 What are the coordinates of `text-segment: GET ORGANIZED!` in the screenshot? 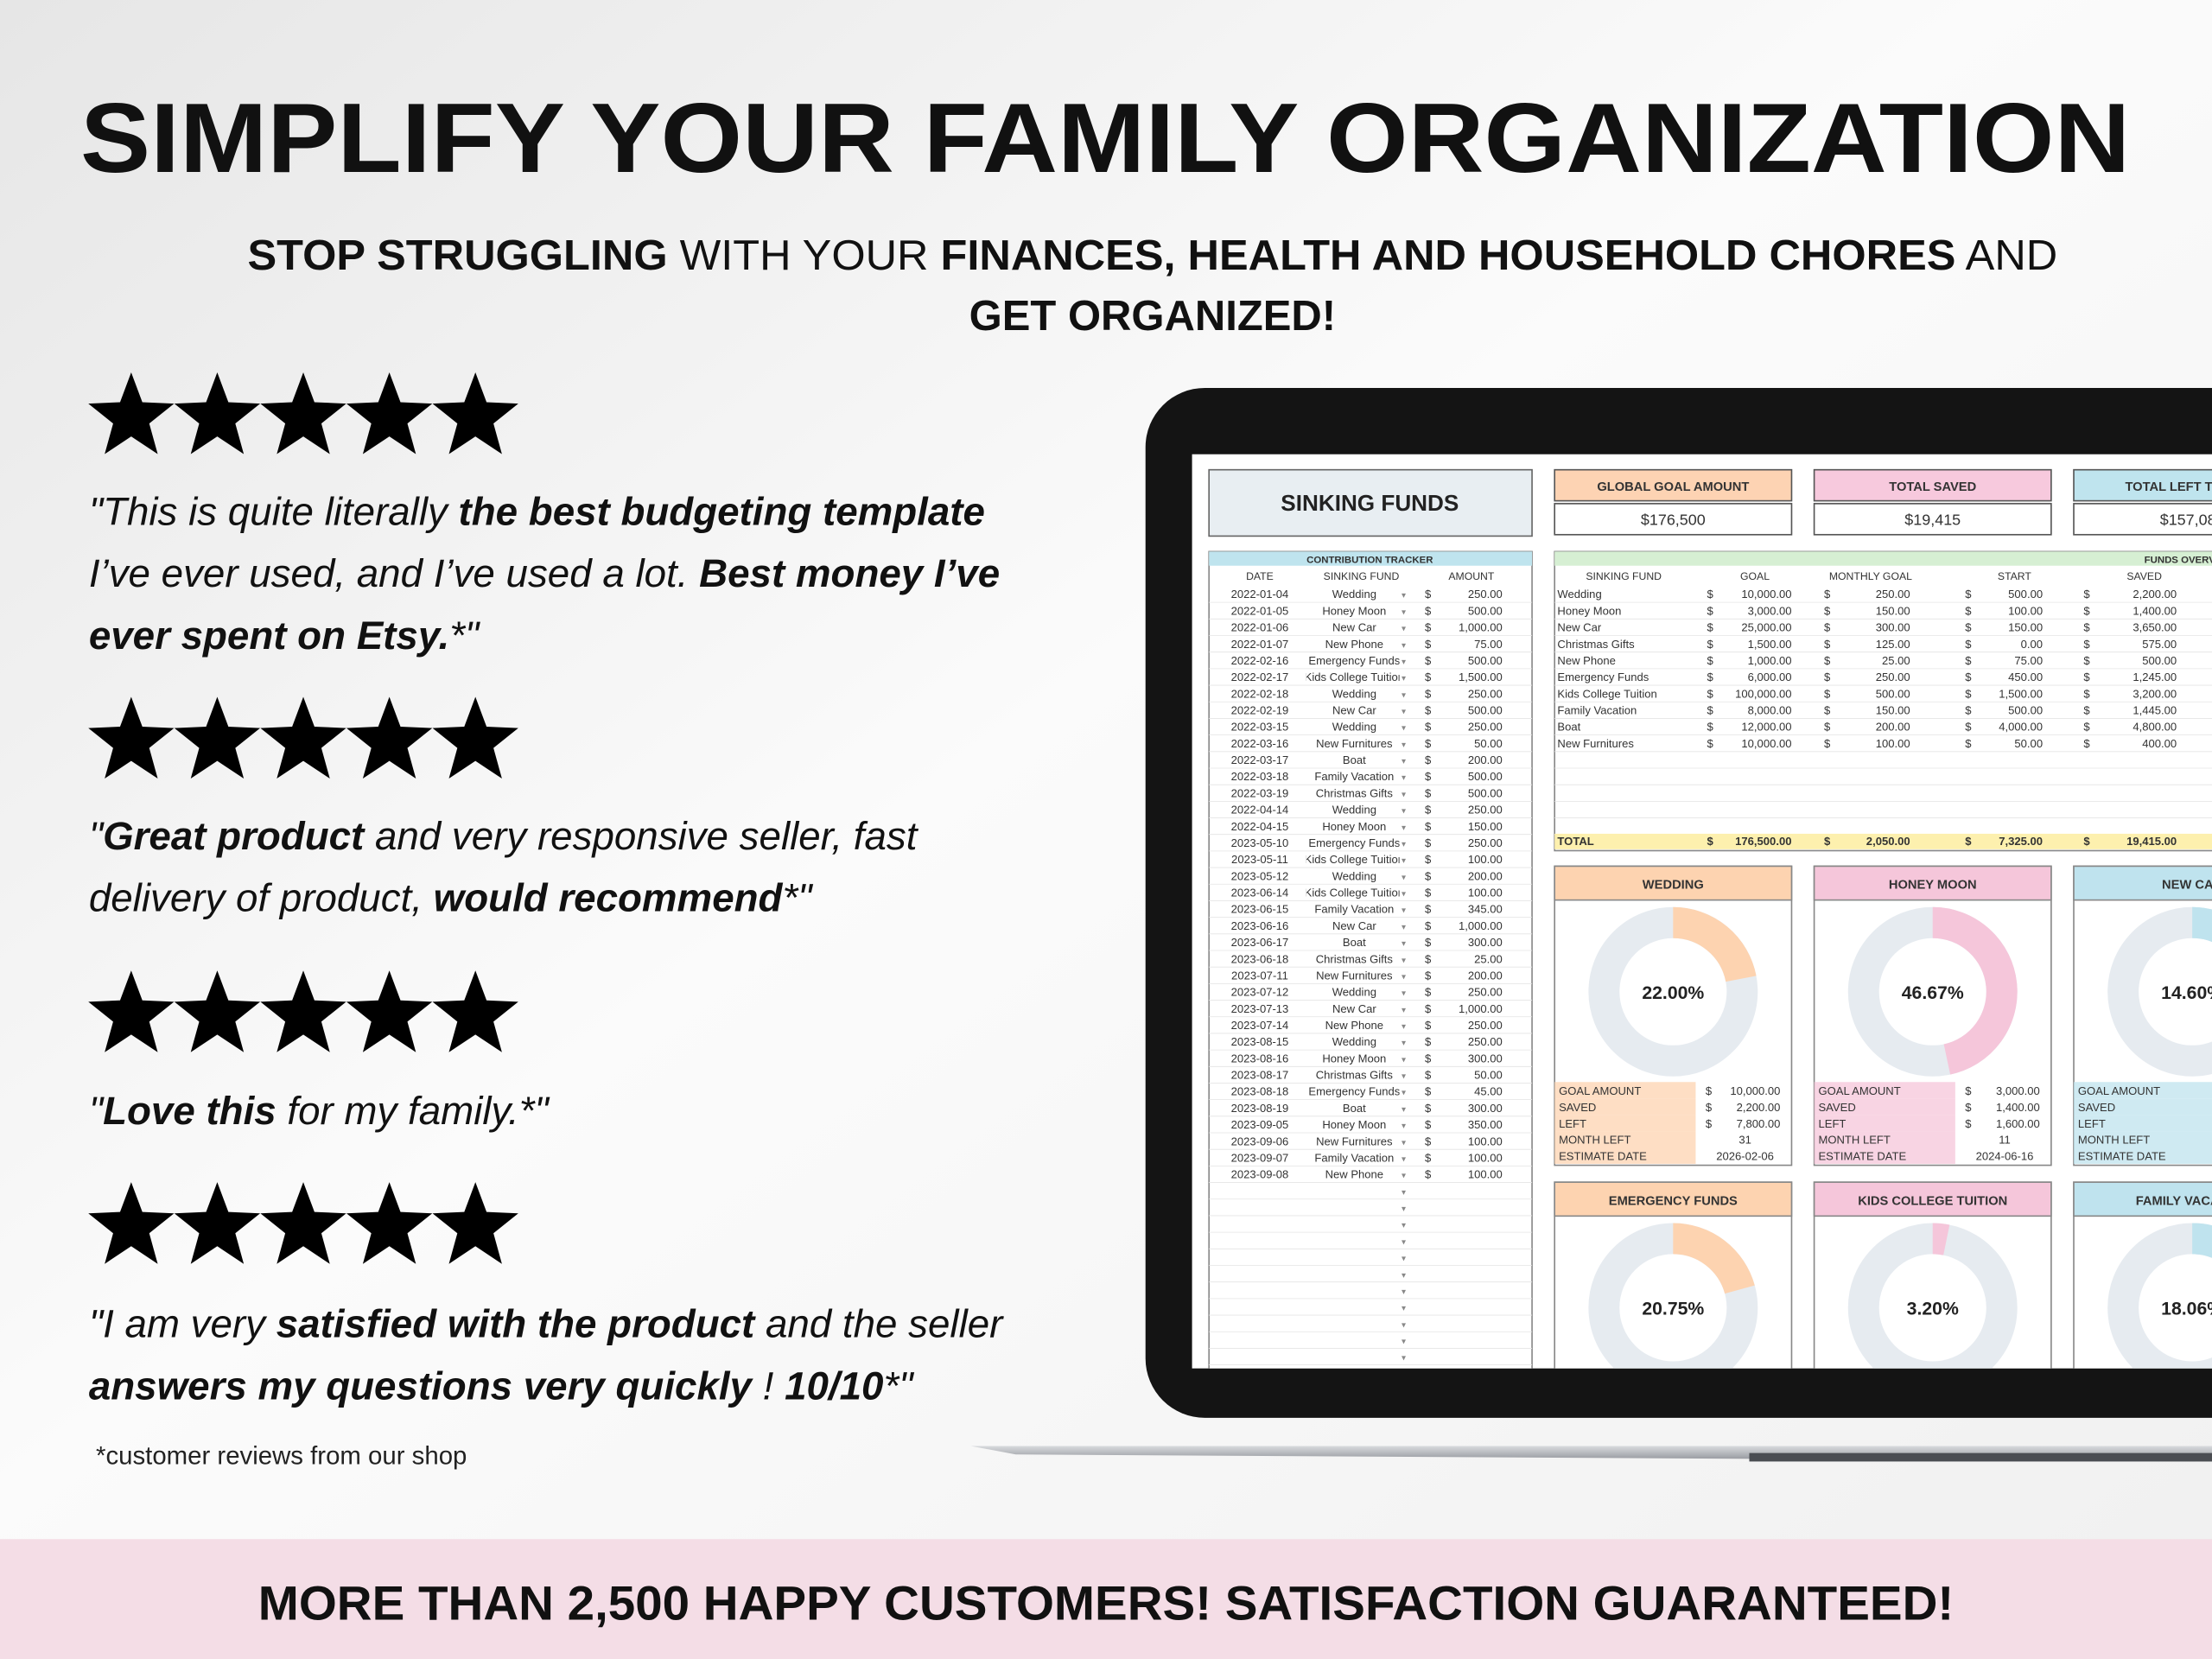 It's located at (1152, 316).